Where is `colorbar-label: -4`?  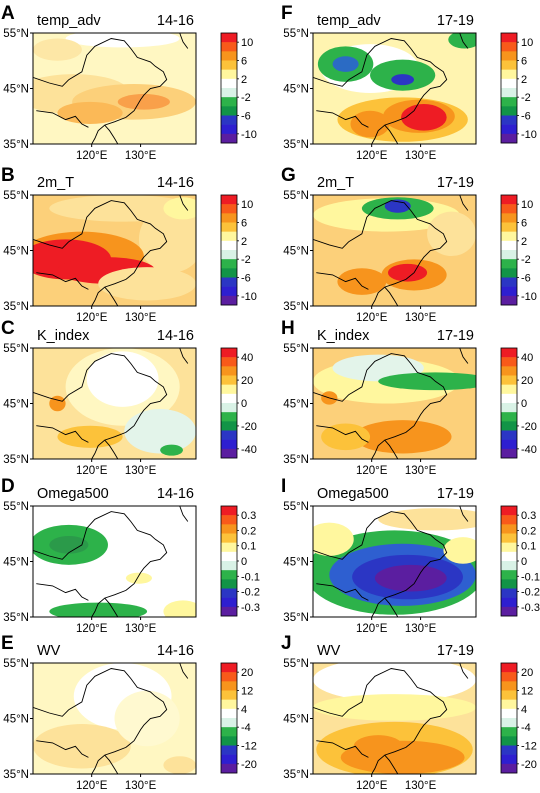
colorbar-label: -4 is located at coordinates (246, 728).